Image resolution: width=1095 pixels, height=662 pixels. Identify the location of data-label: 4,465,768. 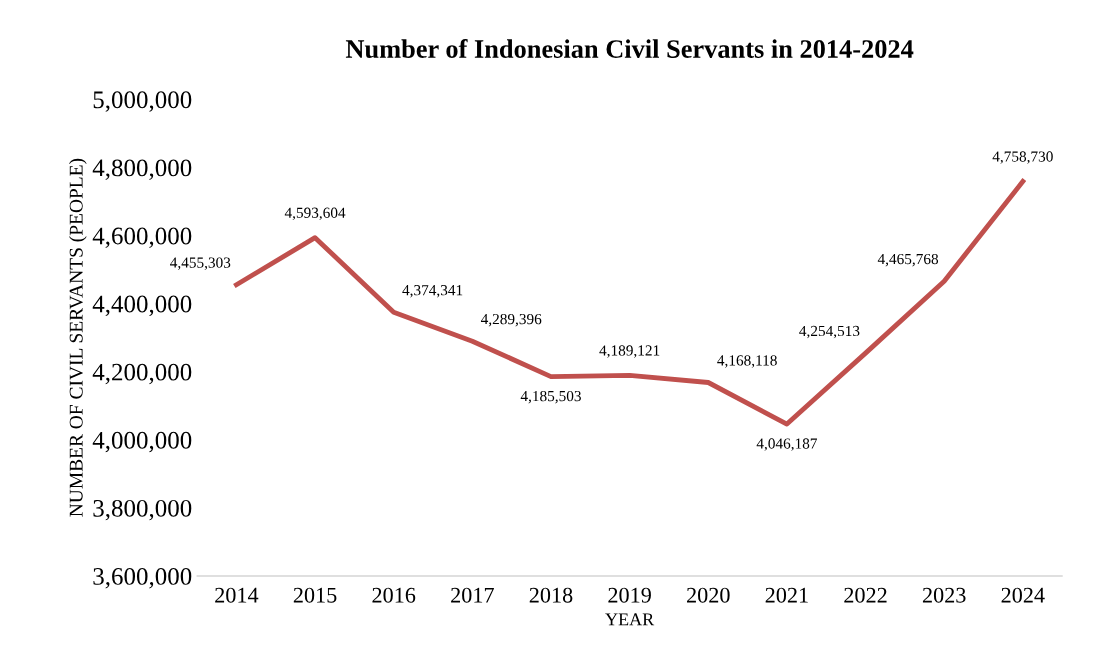
(908, 260).